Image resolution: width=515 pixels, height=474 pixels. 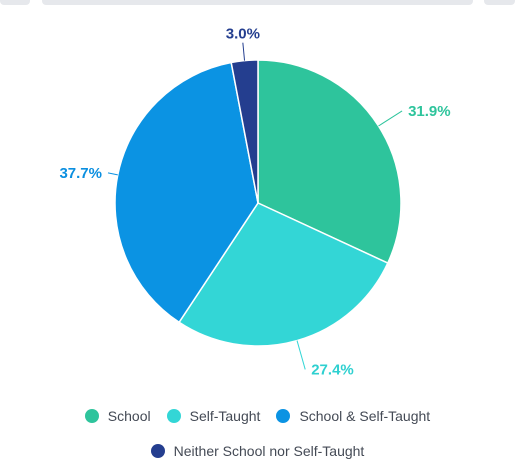 I want to click on legend-item-school: School, so click(x=117, y=416).